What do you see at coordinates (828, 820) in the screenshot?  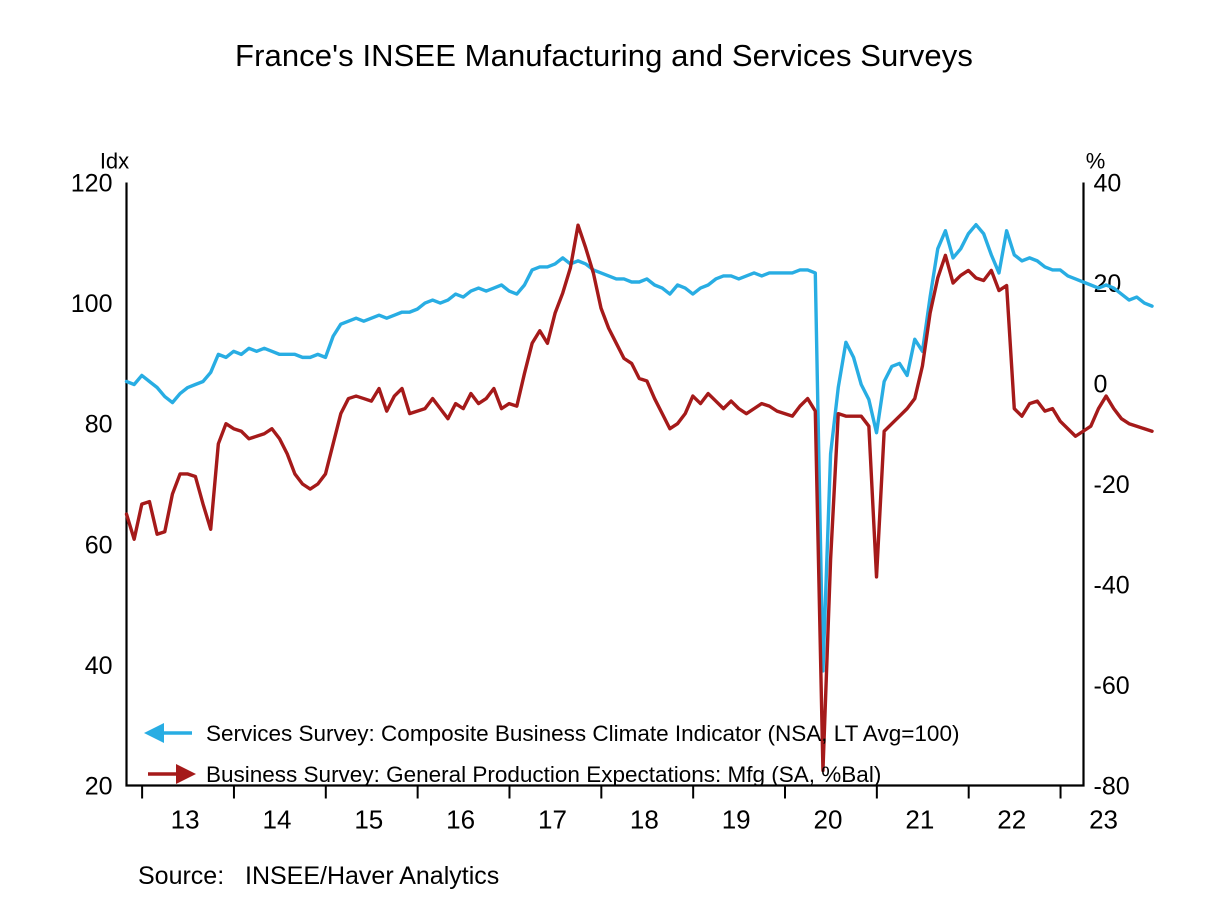 I see `x-axis-tick-label: 20` at bounding box center [828, 820].